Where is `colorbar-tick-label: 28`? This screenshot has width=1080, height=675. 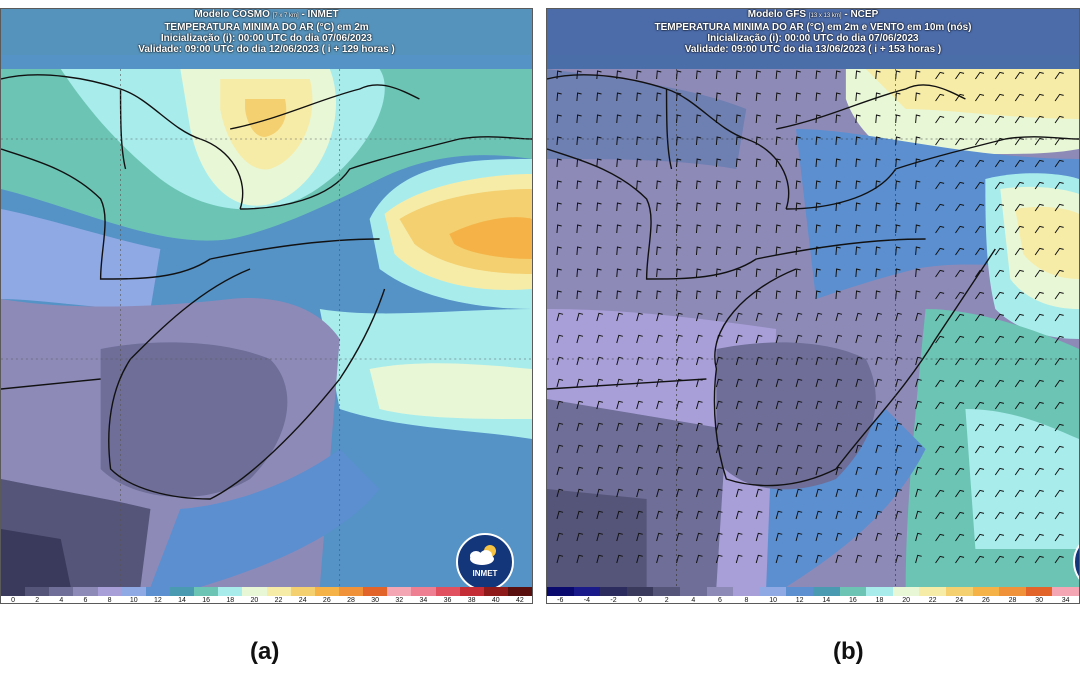 colorbar-tick-label: 28 is located at coordinates (351, 600).